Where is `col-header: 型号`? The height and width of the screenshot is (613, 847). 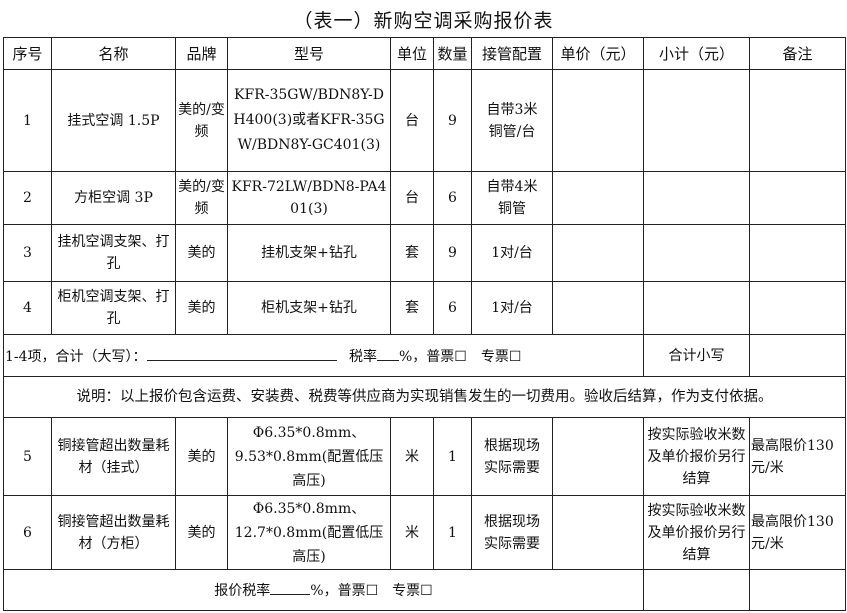 col-header: 型号 is located at coordinates (309, 53).